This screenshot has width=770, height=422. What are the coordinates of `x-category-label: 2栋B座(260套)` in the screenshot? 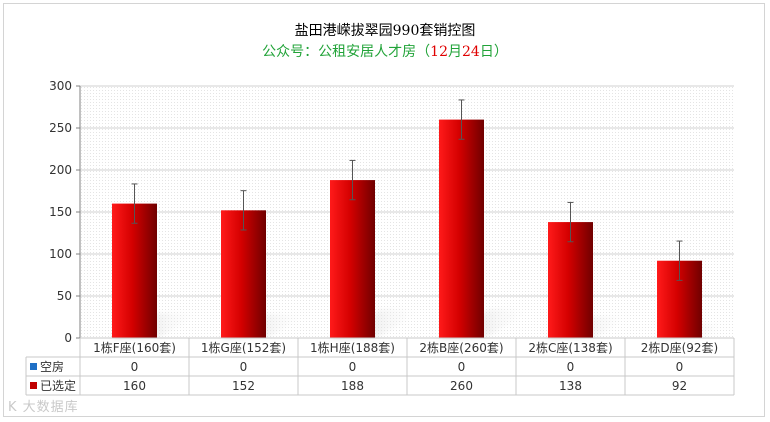 It's located at (461, 347).